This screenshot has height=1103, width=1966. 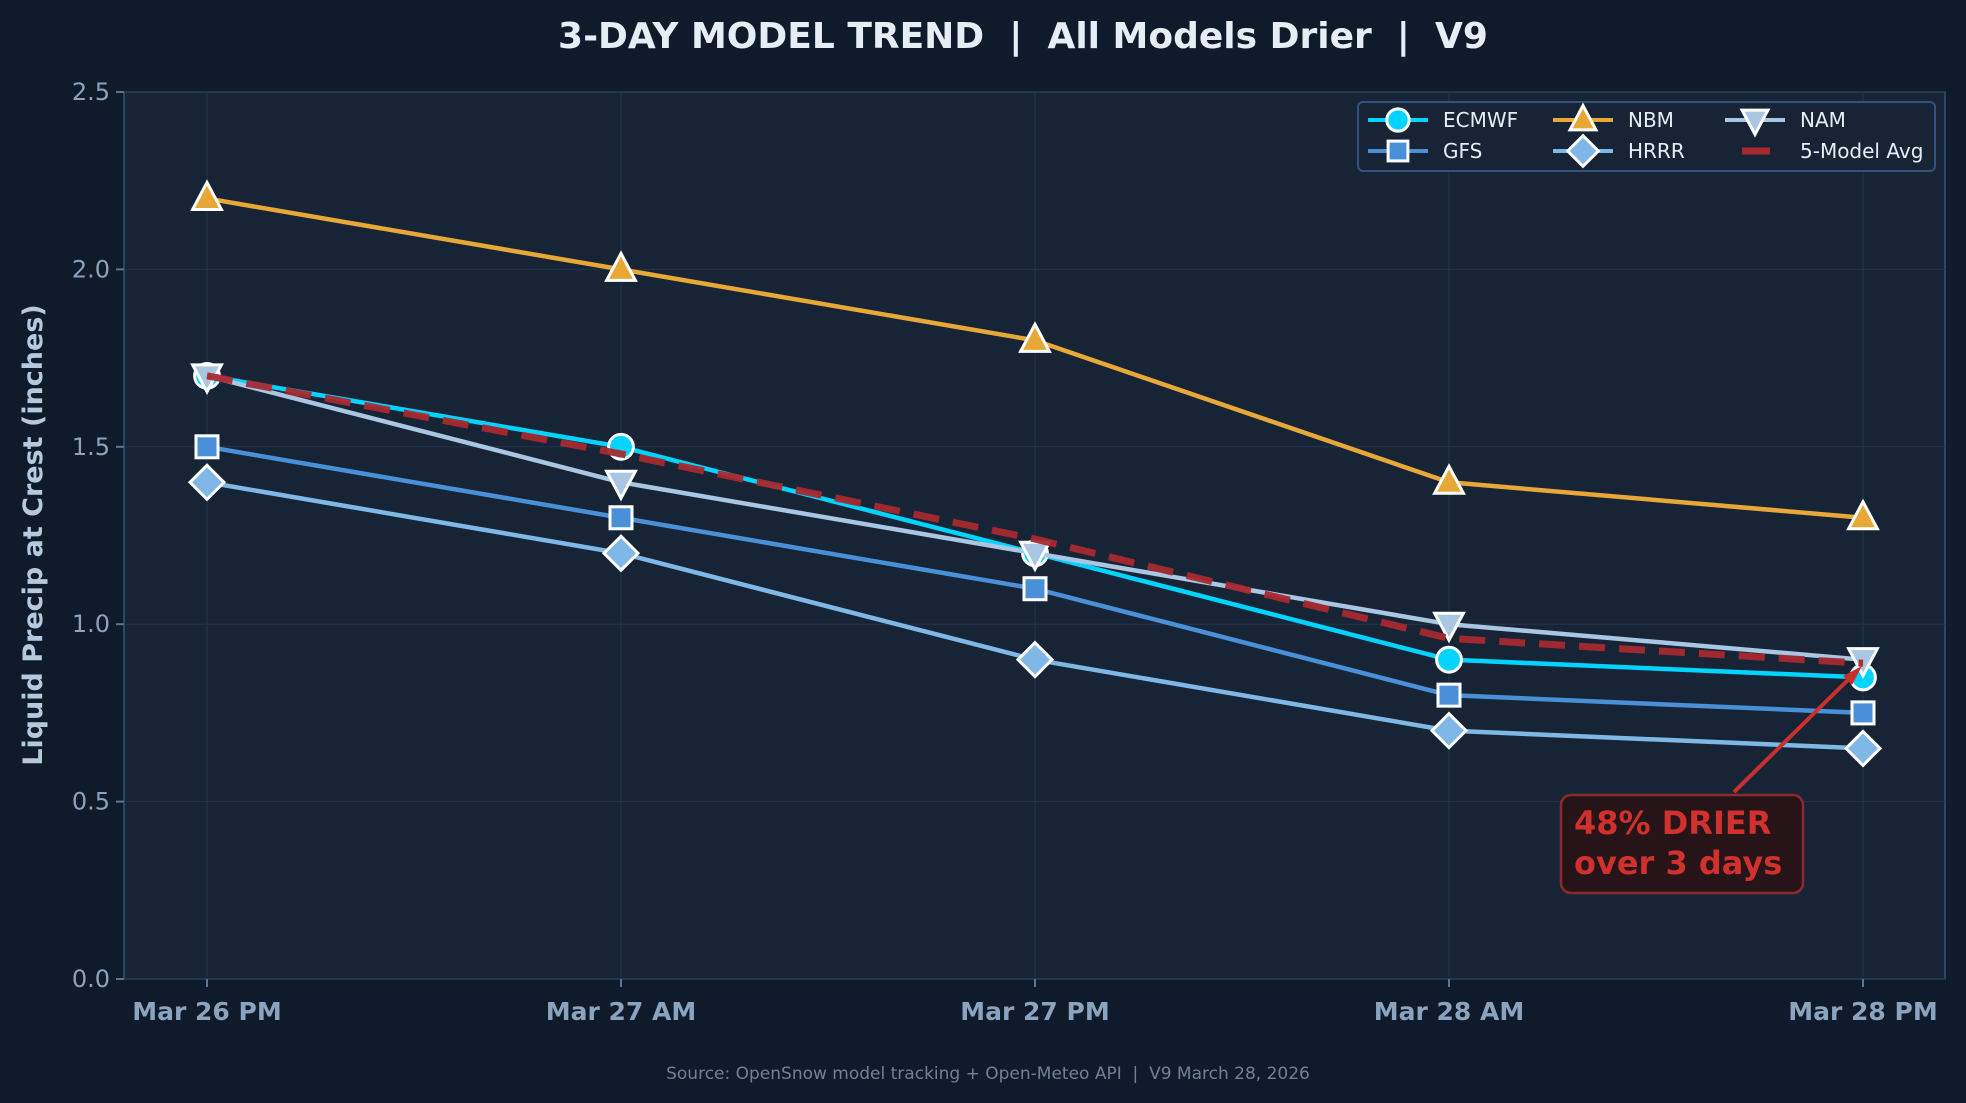 I want to click on legend-label: GFS, so click(x=1462, y=151).